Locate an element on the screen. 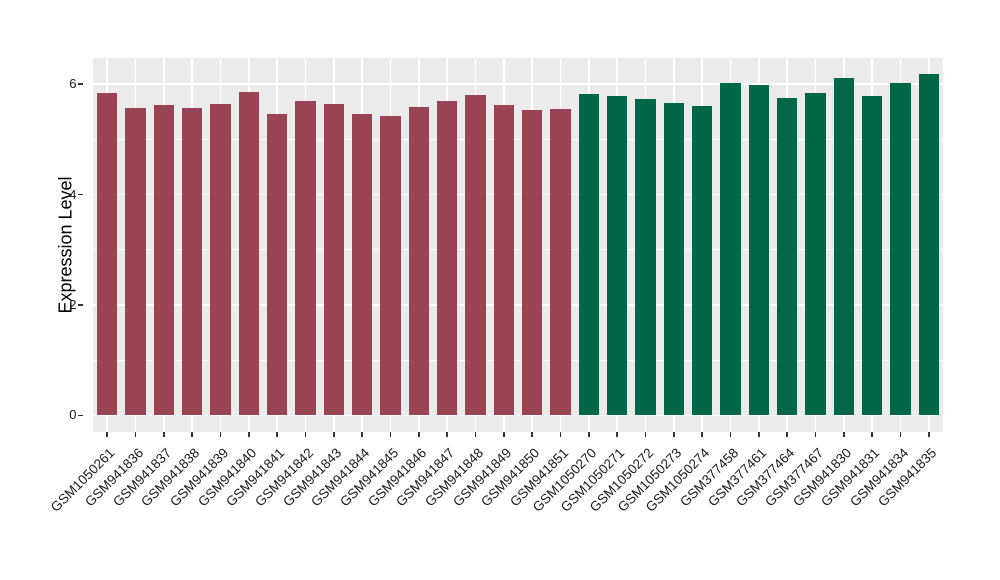 This screenshot has height=580, width=1000. x-tick-GSM941842 is located at coordinates (305, 434).